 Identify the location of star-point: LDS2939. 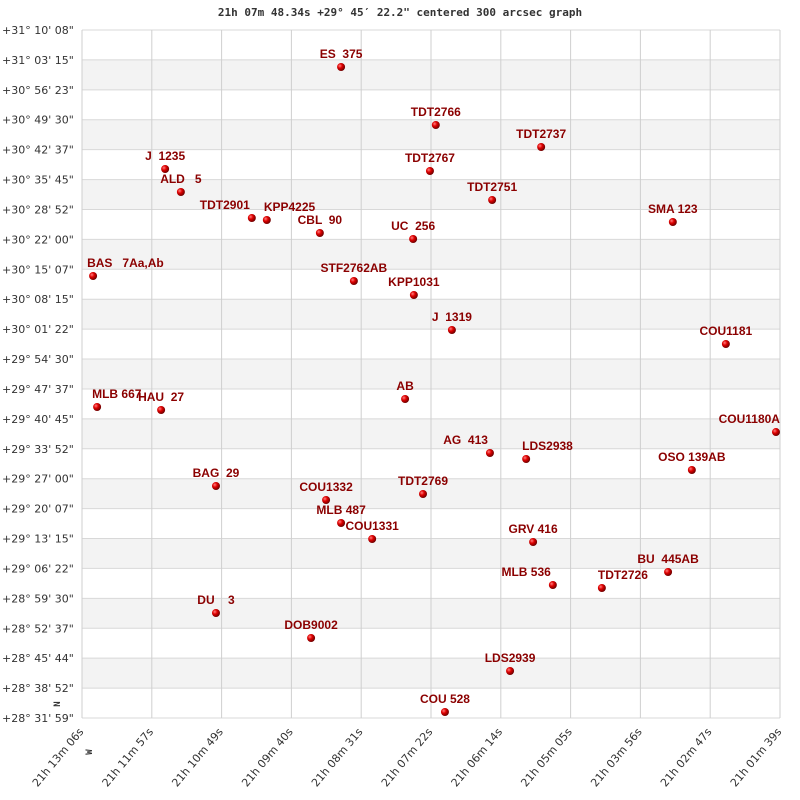
(510, 663).